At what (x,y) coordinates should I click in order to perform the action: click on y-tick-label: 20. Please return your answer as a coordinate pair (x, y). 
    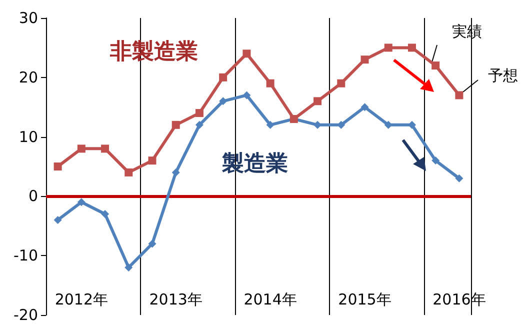
    Looking at the image, I should click on (28, 77).